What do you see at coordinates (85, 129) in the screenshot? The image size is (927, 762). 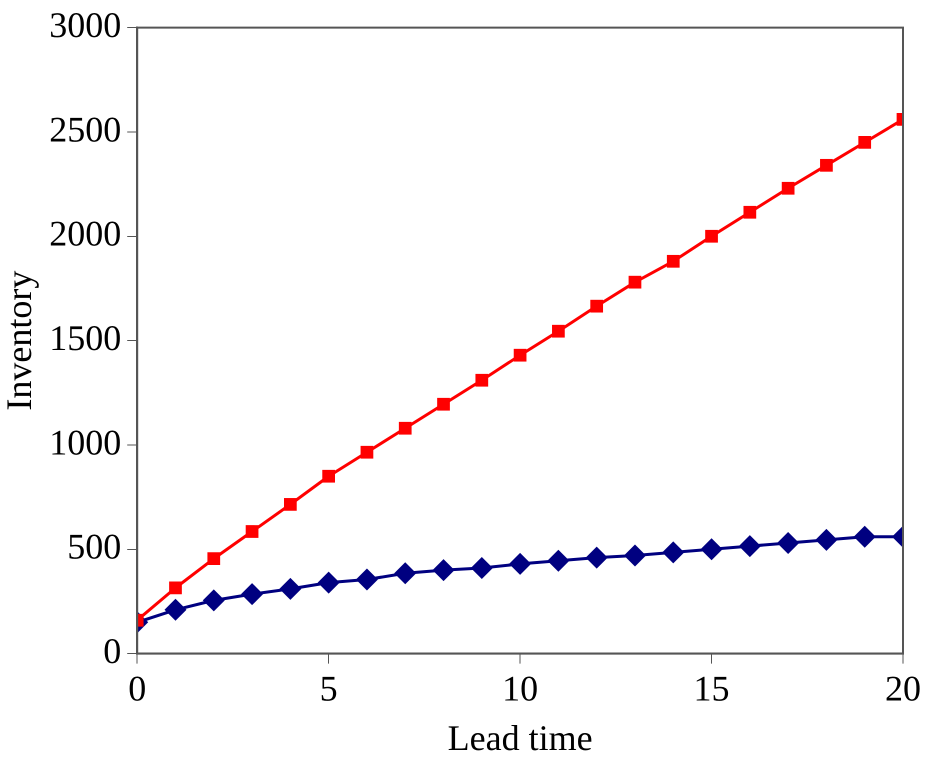 I see `y-tick-label: 2500` at bounding box center [85, 129].